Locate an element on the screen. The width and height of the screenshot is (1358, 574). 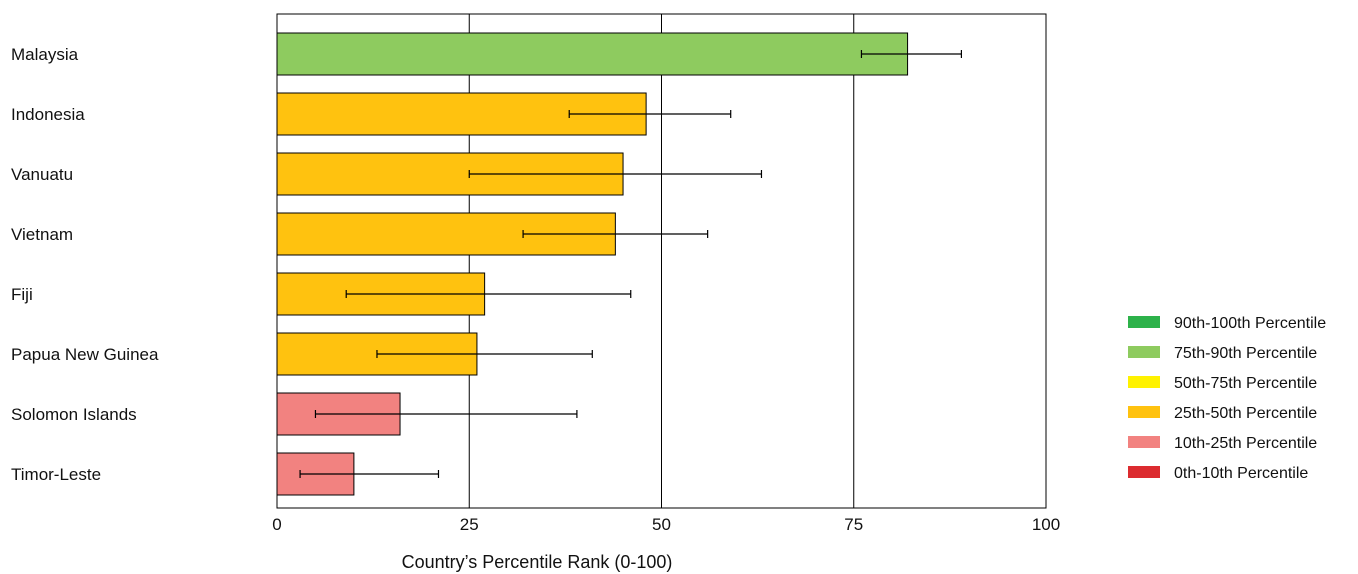
legend-label: 50th-75th Percentile is located at coordinates (1245, 383).